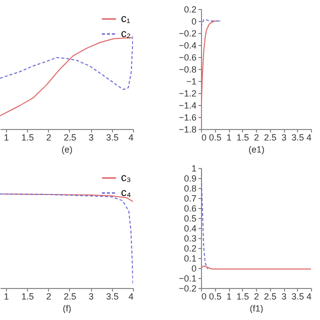 Image resolution: width=320 pixels, height=320 pixels. What do you see at coordinates (190, 199) in the screenshot?
I see `y-tick-label: 0.7` at bounding box center [190, 199].